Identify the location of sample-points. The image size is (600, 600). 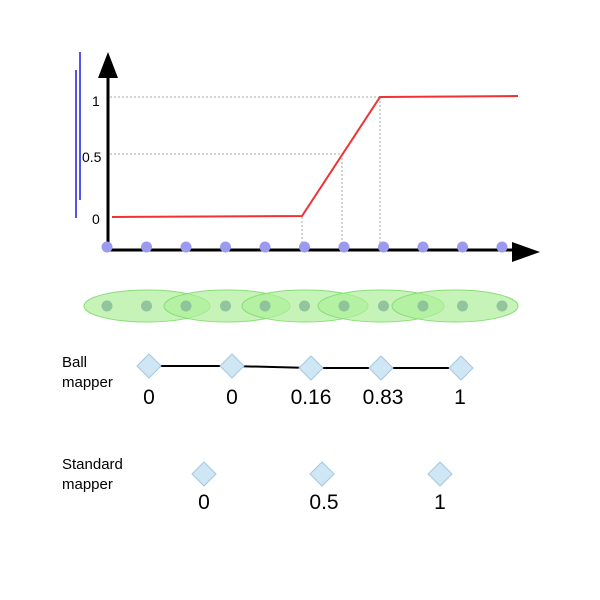
(304, 247).